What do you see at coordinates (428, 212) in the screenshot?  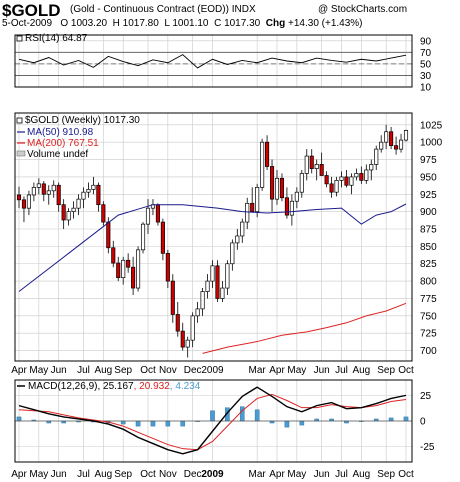 I see `price-ytick-label: 900` at bounding box center [428, 212].